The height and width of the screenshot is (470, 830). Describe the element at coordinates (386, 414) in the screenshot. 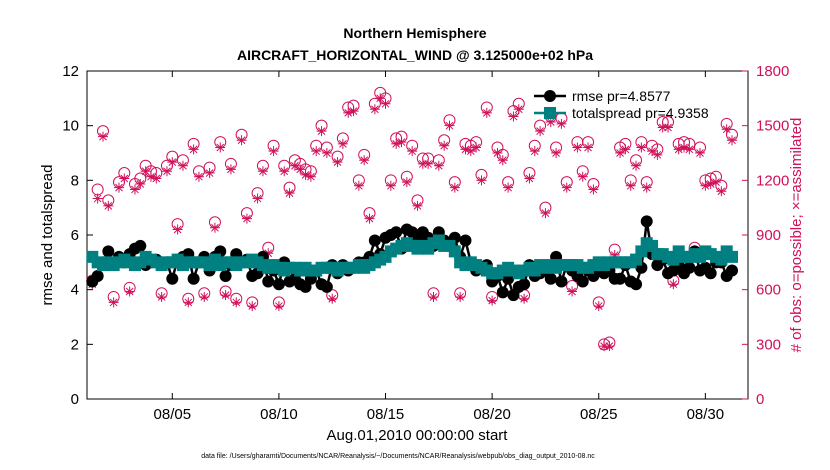

I see `x-tick-label: 08/15` at that location.